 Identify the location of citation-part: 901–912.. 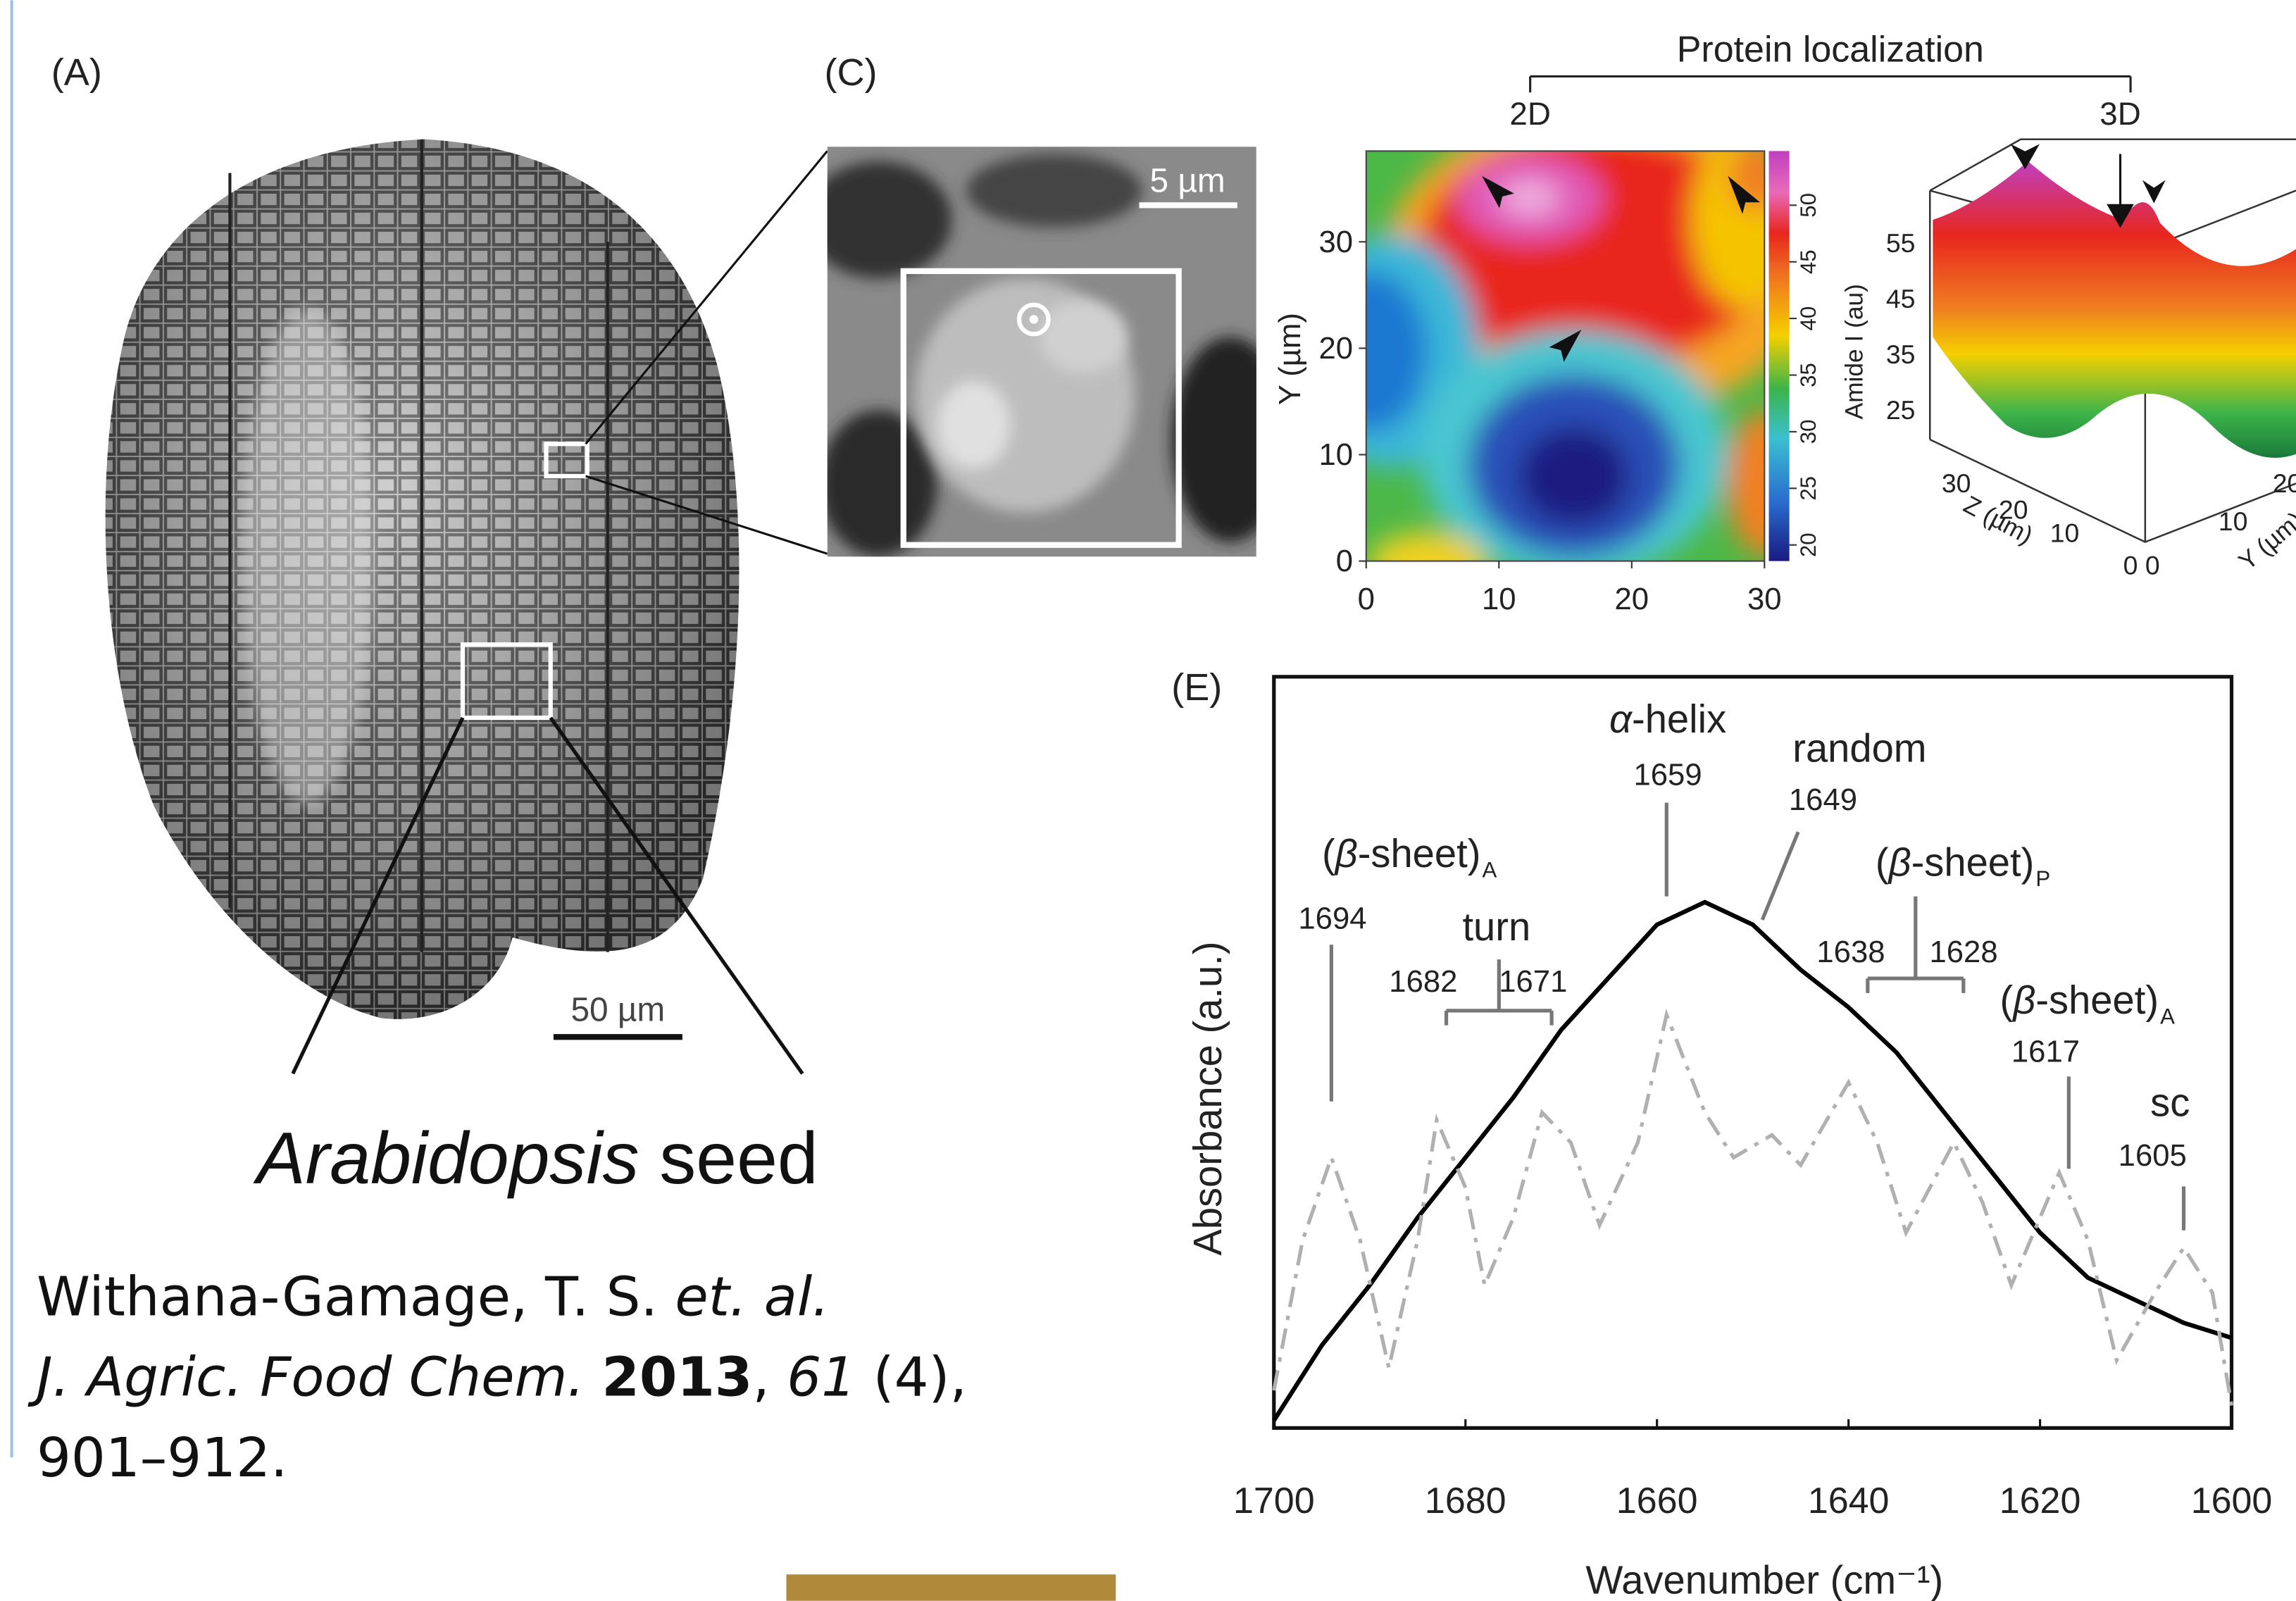
(162, 1458).